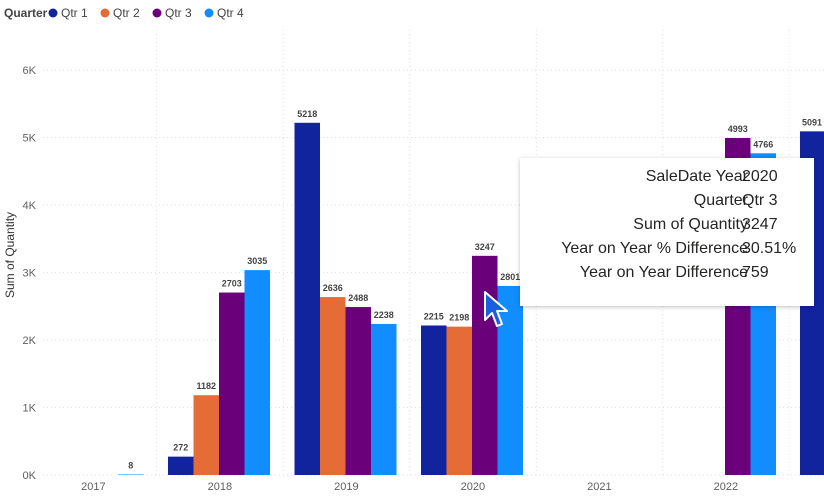 This screenshot has height=497, width=824. What do you see at coordinates (333, 288) in the screenshot?
I see `data-label: 2636` at bounding box center [333, 288].